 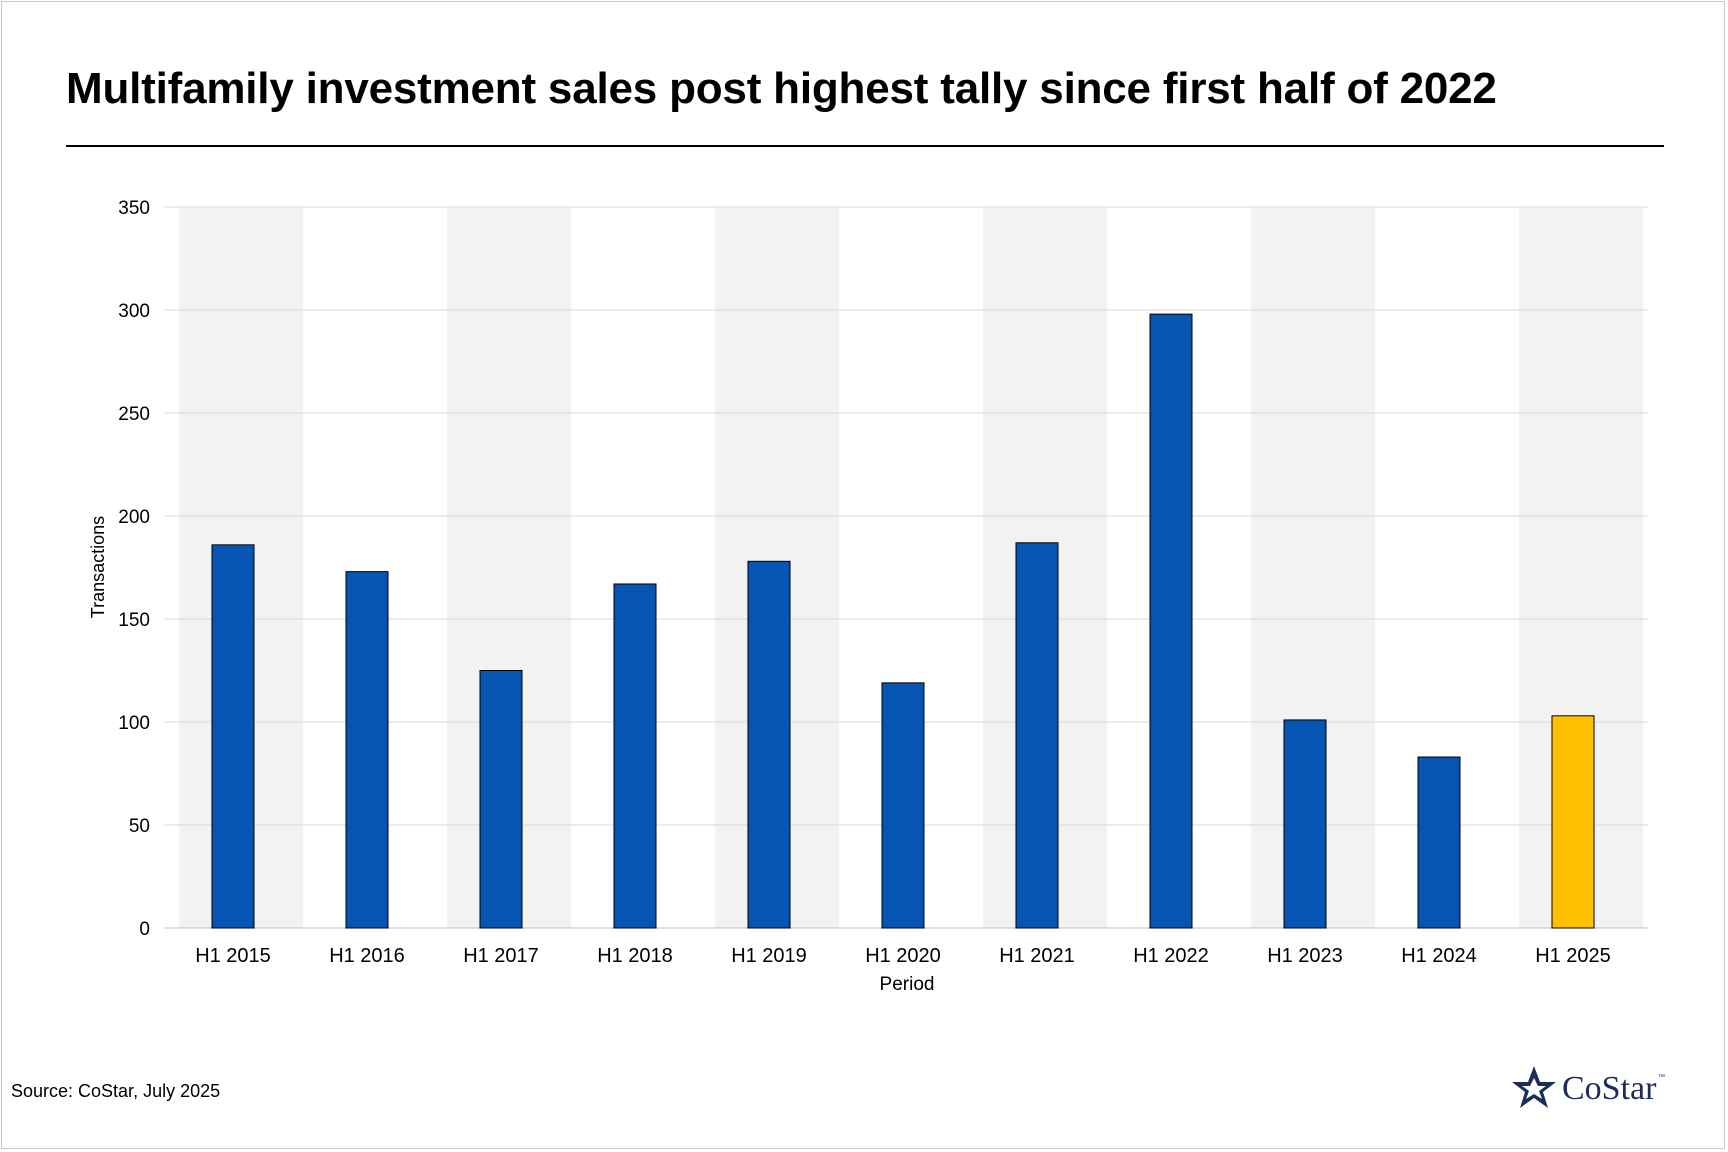 I want to click on y-tick-label: 50, so click(x=139, y=826).